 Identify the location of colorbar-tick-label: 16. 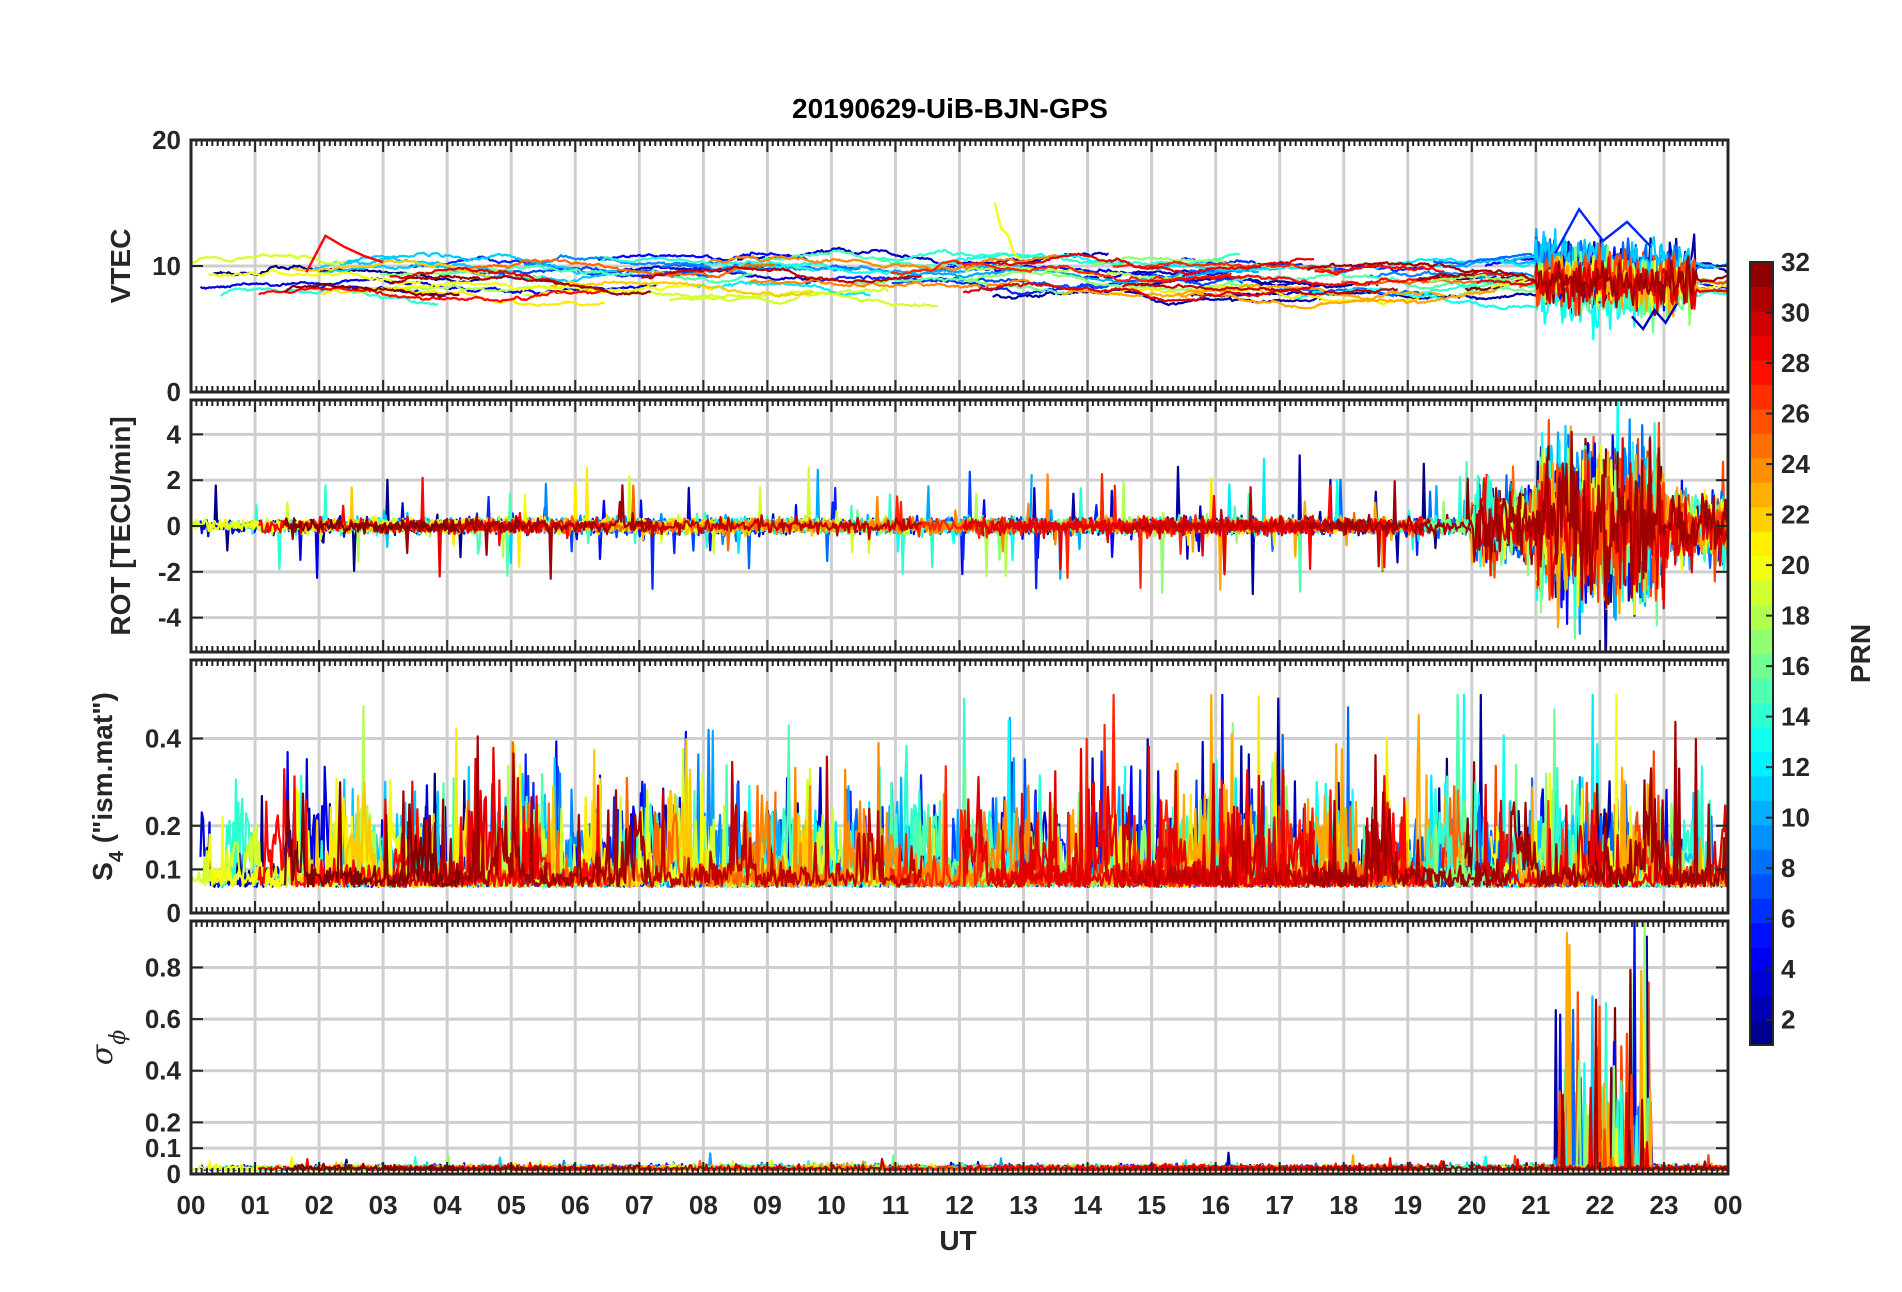
(1795, 666).